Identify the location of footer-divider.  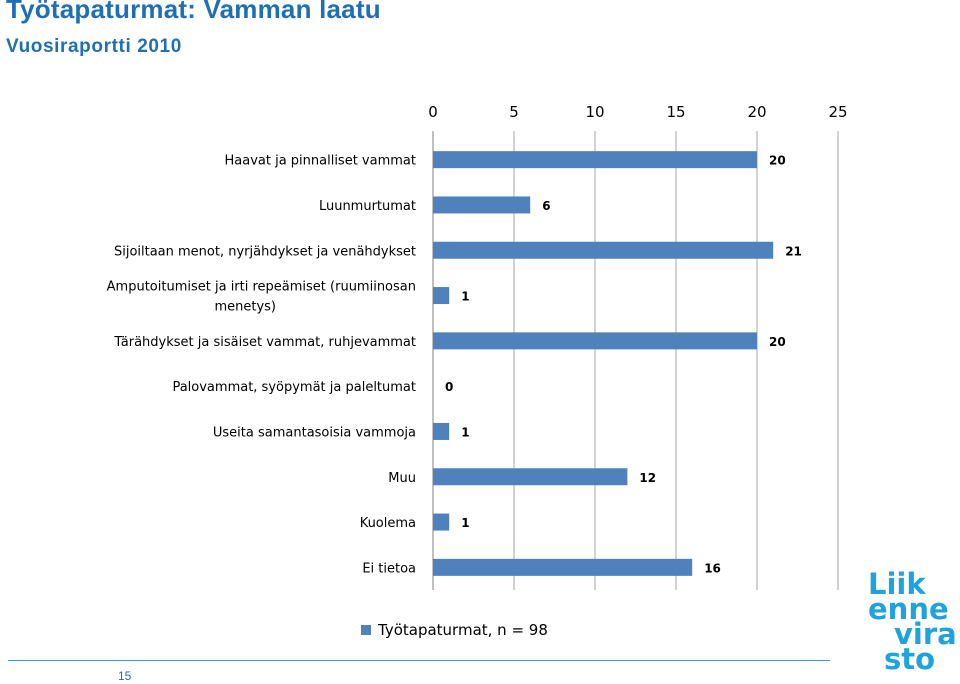
(419, 660).